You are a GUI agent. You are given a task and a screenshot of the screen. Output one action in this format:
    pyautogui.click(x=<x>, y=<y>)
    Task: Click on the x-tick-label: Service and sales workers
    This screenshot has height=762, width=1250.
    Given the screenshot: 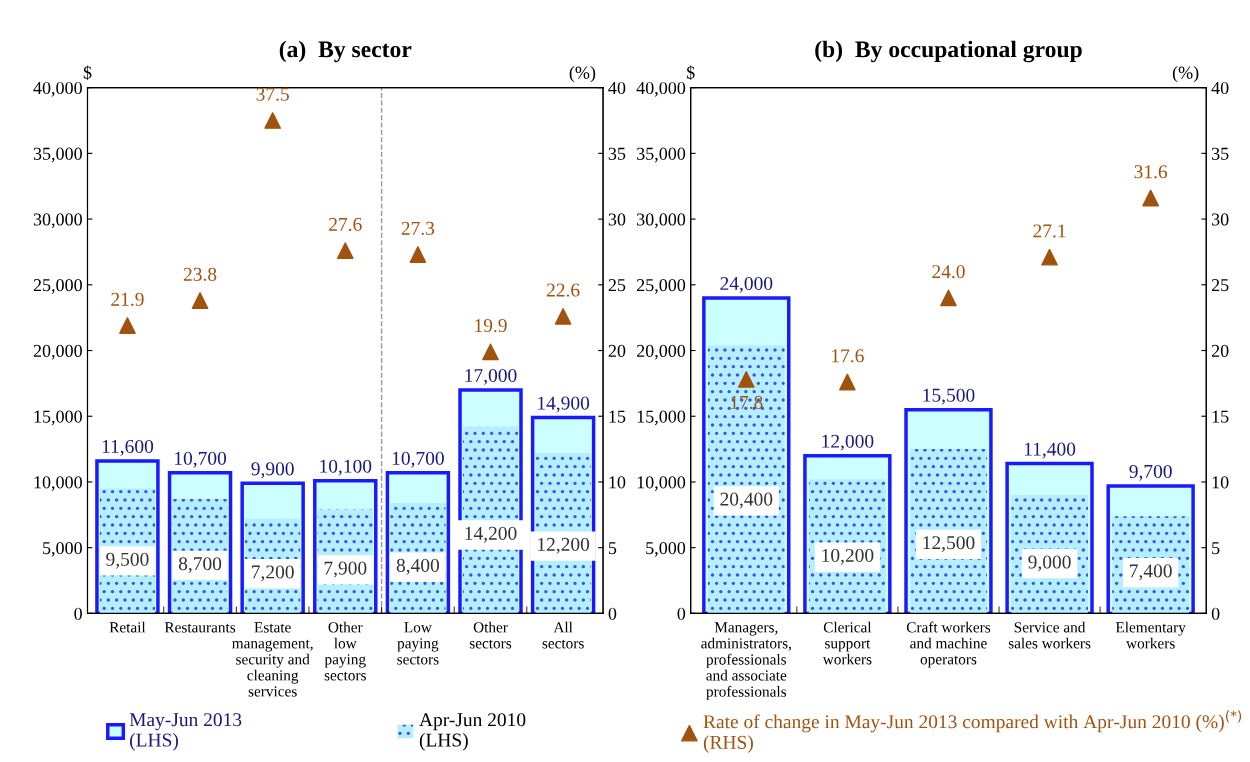 What is the action you would take?
    pyautogui.click(x=1049, y=635)
    